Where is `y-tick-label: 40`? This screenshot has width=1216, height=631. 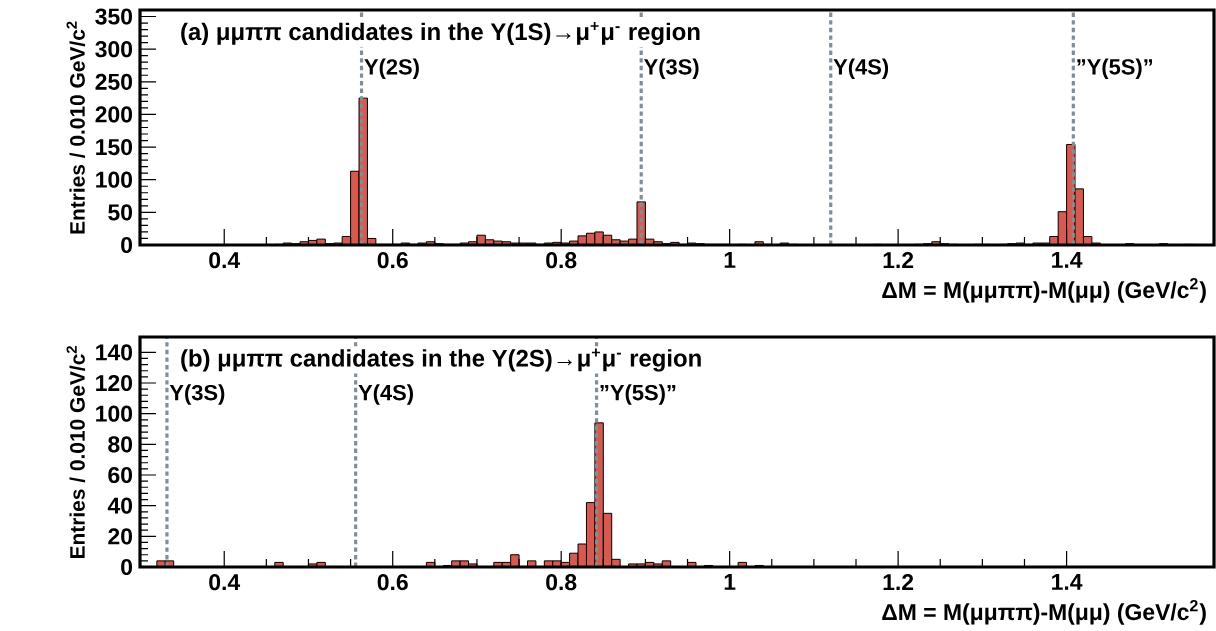 y-tick-label: 40 is located at coordinates (120, 505).